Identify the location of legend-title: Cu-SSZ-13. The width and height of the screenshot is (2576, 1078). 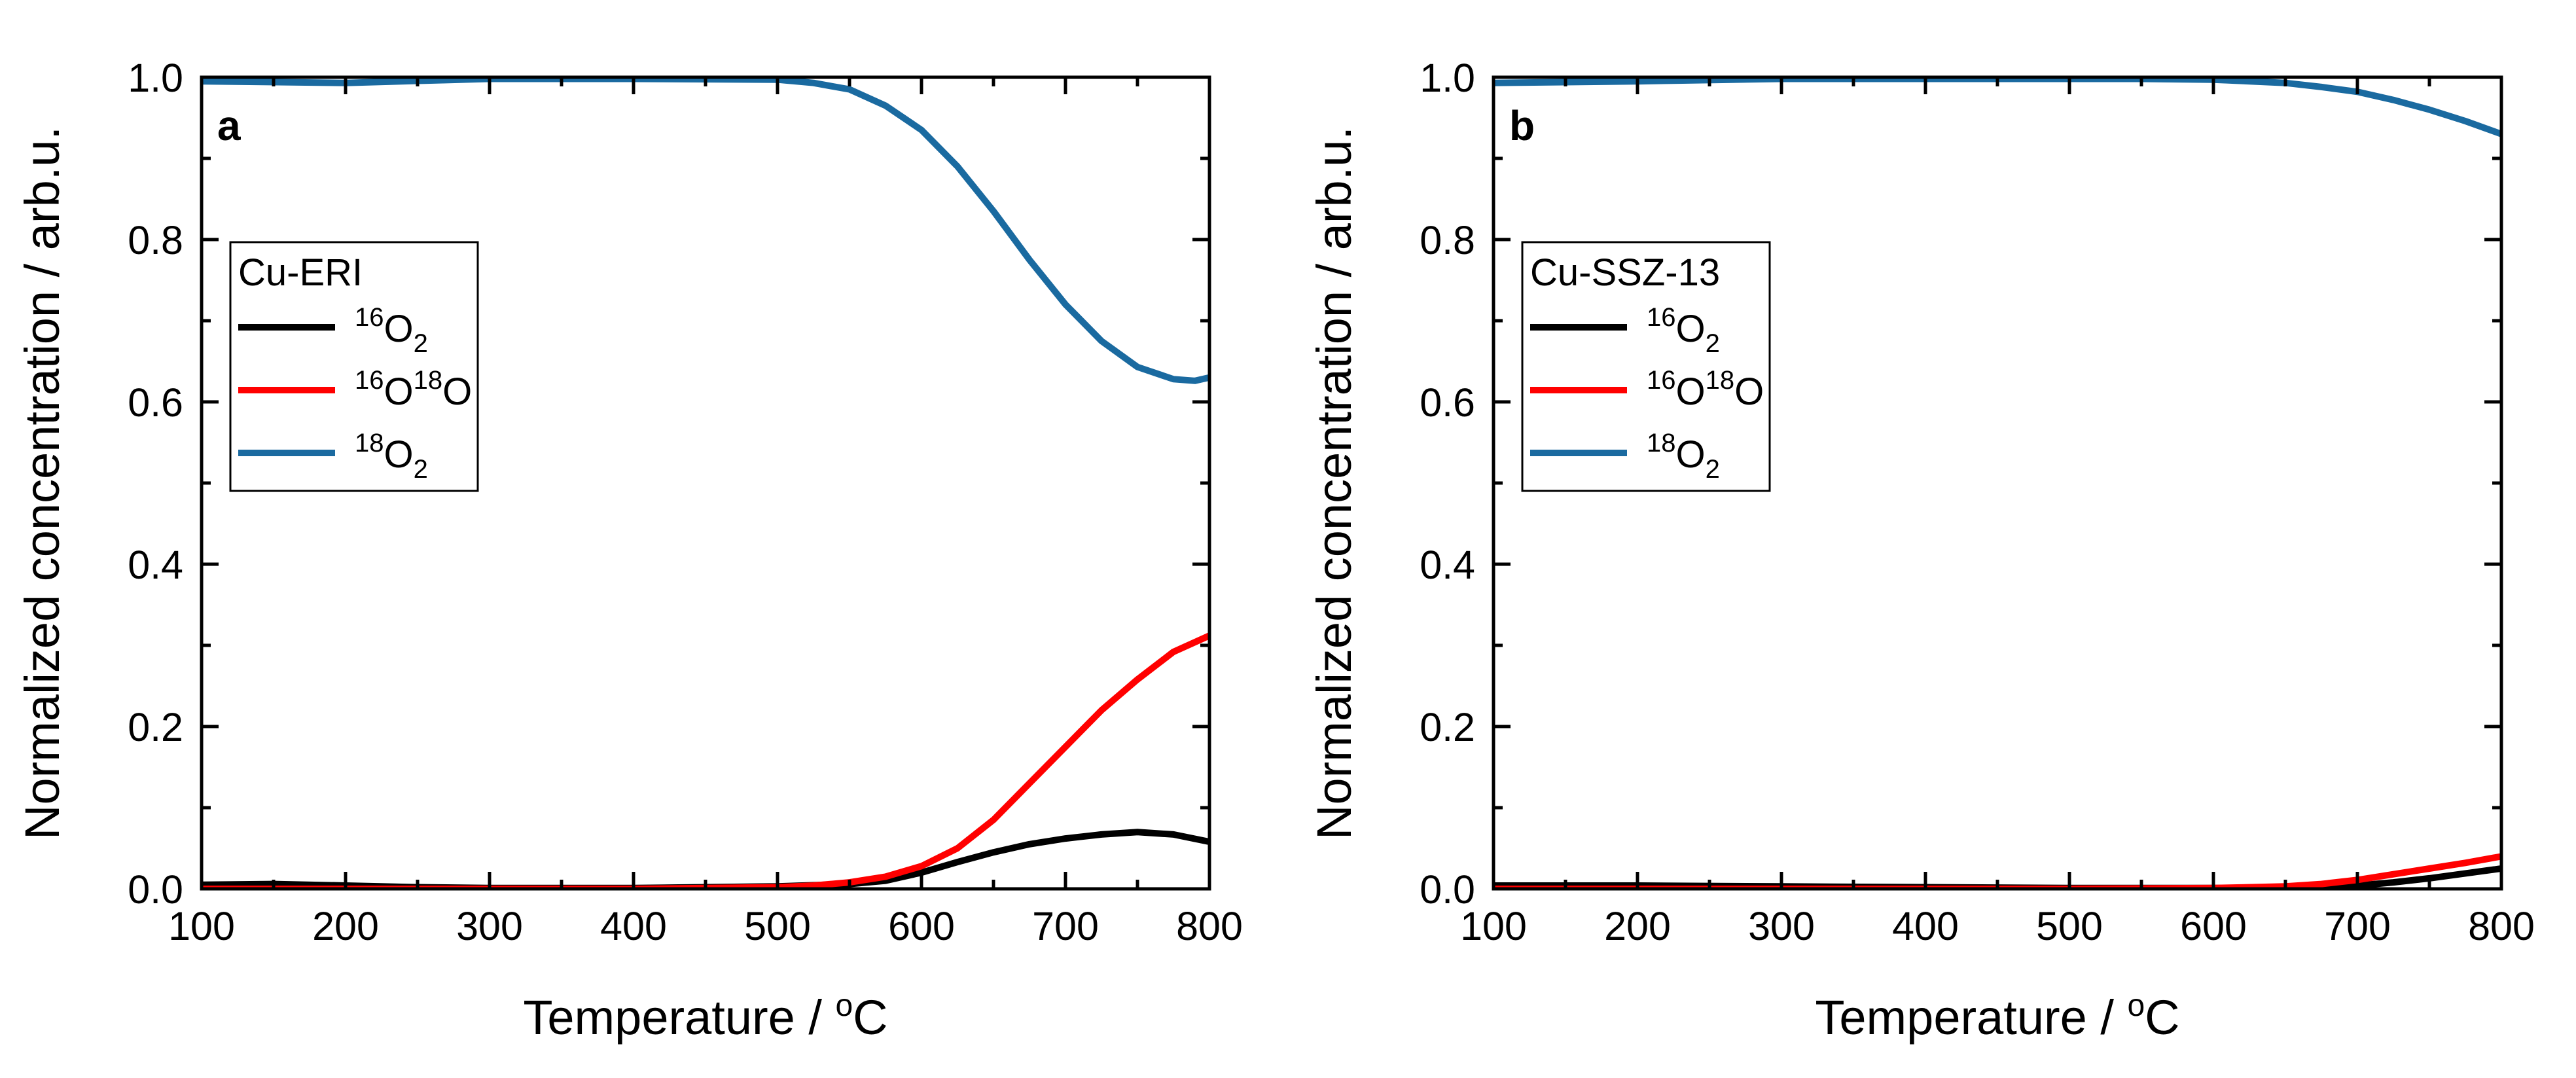
(1625, 272).